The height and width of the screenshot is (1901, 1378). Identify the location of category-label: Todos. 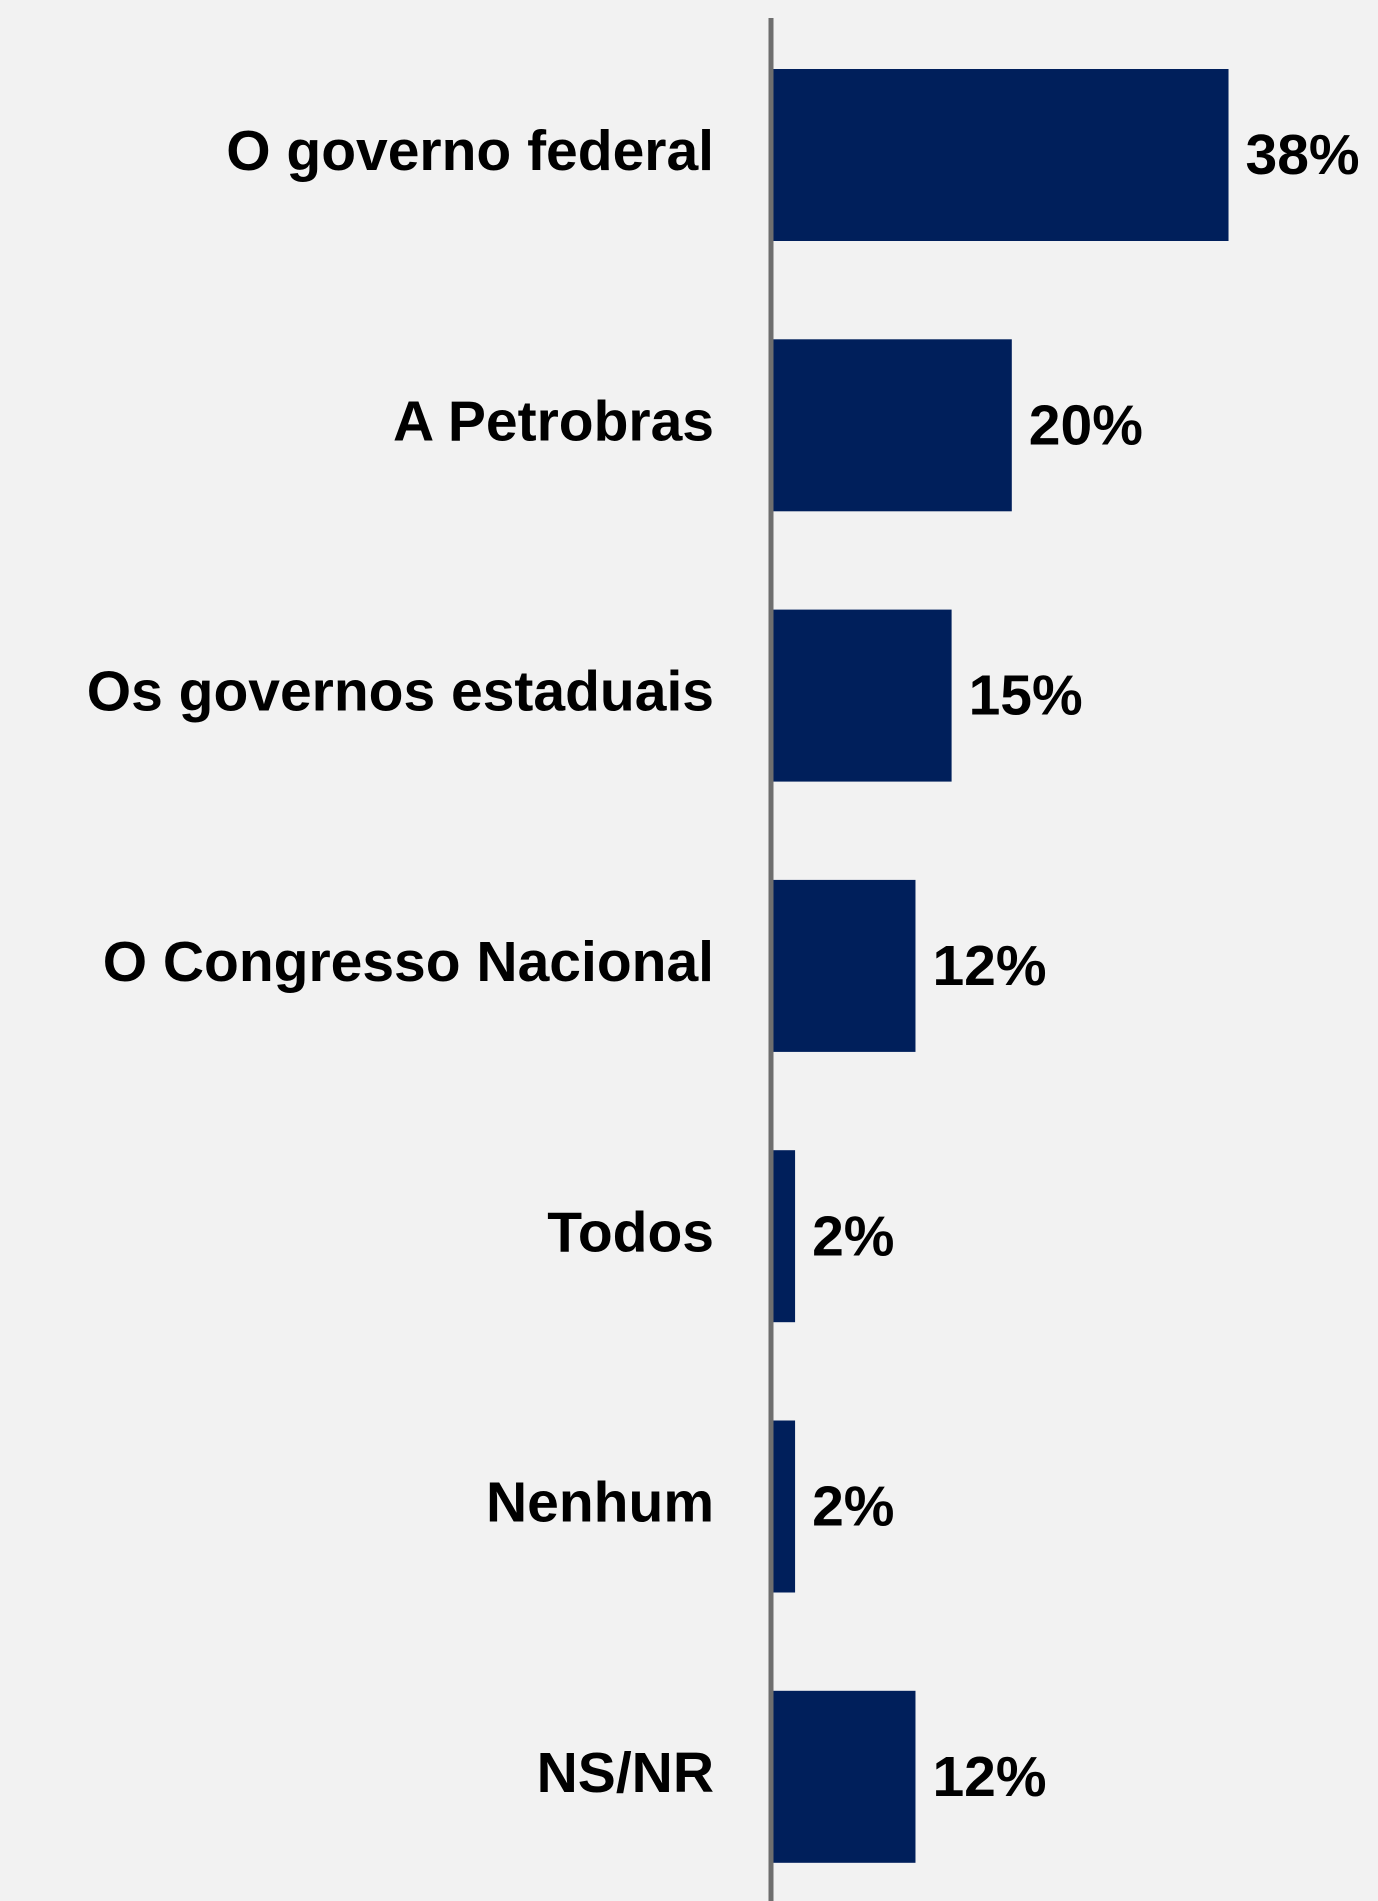
(630, 1232).